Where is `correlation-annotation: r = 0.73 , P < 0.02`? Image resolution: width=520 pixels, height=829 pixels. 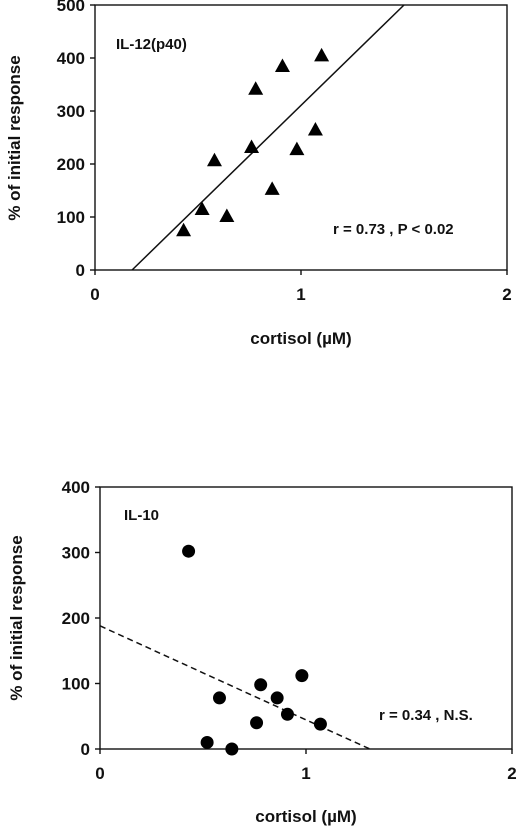 correlation-annotation: r = 0.73 , P < 0.02 is located at coordinates (393, 229).